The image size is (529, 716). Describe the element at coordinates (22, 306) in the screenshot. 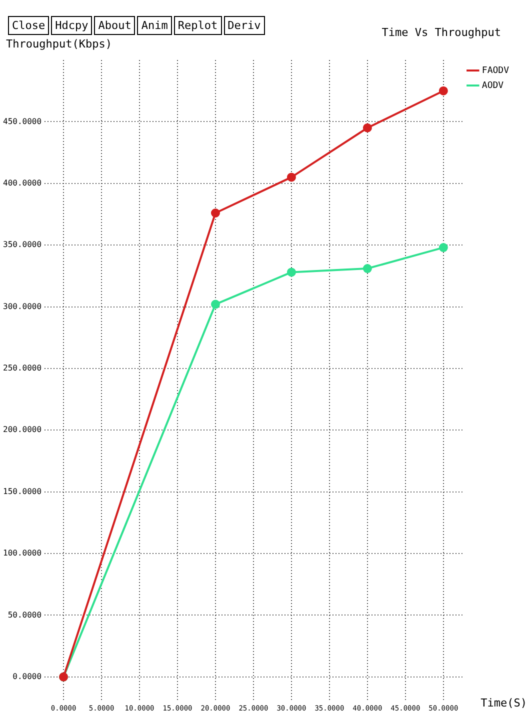

I see `y-tick-label: 300.0000` at that location.